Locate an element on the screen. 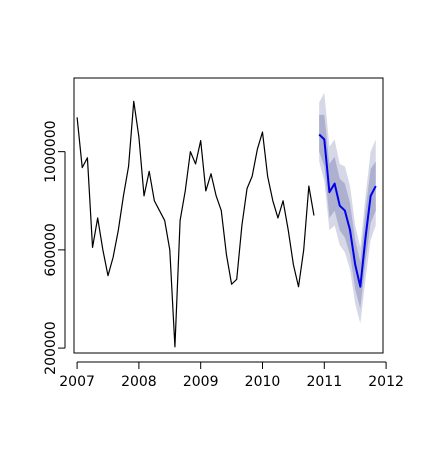 The width and height of the screenshot is (422, 453). forecast-series-line is located at coordinates (347, 210).